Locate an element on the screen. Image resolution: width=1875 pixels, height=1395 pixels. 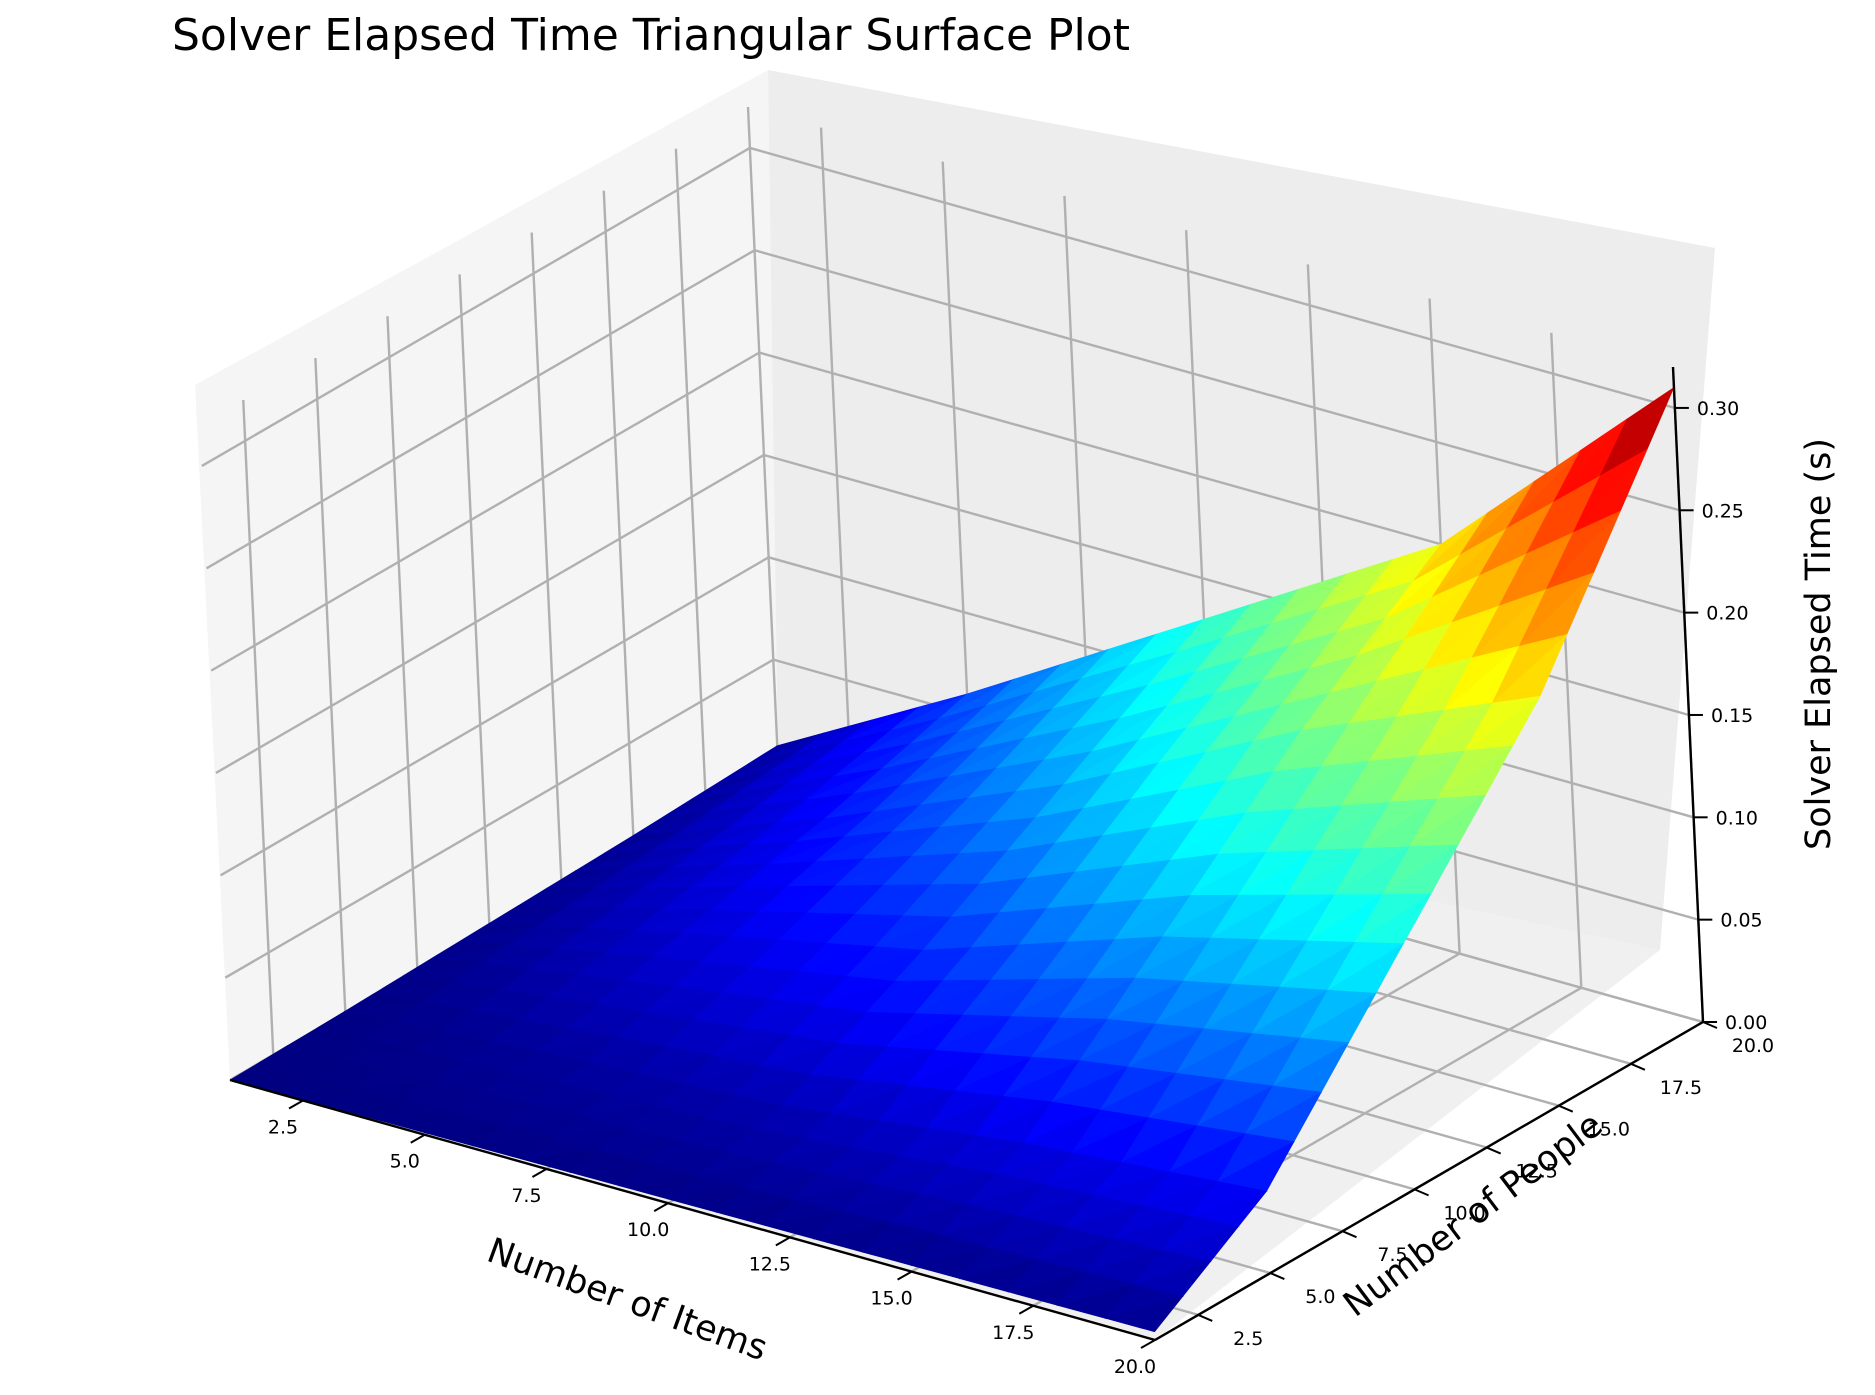
z-tick-label: 0.10 is located at coordinates (1737, 818).